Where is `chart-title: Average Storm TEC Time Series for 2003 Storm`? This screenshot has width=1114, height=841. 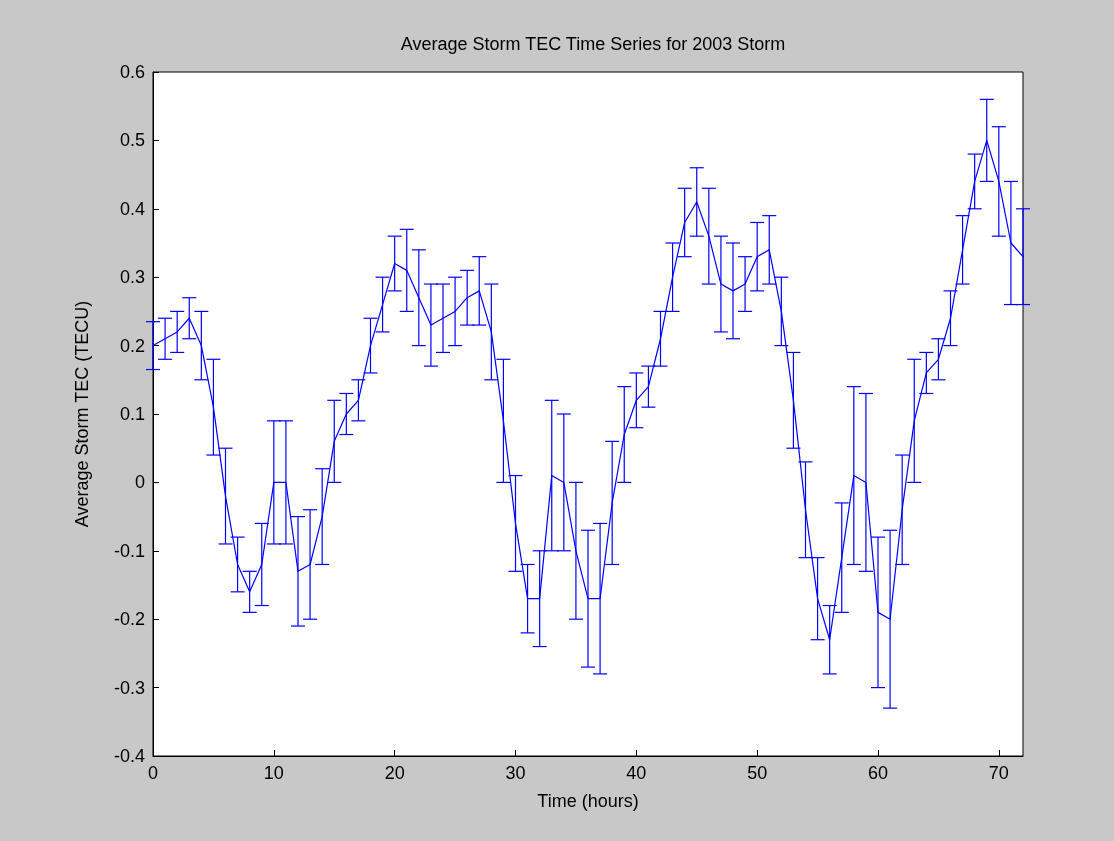 chart-title: Average Storm TEC Time Series for 2003 Storm is located at coordinates (593, 44).